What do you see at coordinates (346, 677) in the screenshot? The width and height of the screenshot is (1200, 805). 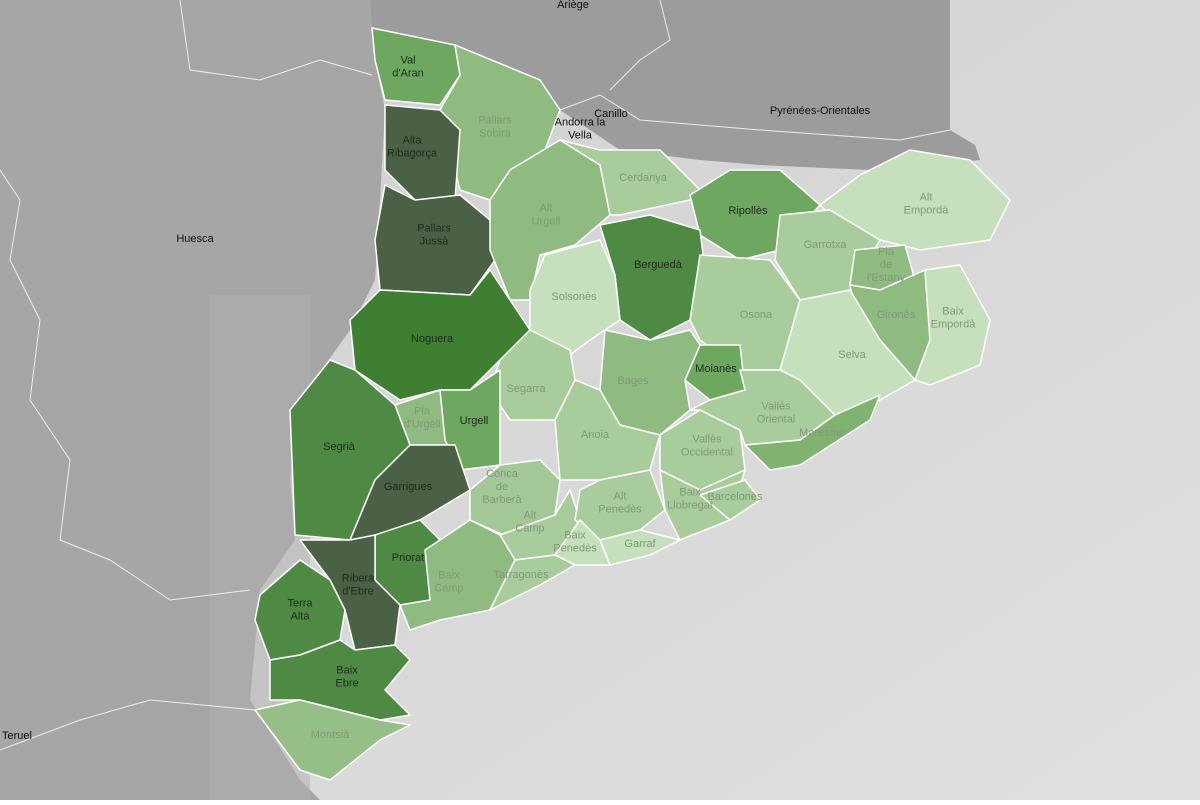 I see `region-label: Baix Ebre` at bounding box center [346, 677].